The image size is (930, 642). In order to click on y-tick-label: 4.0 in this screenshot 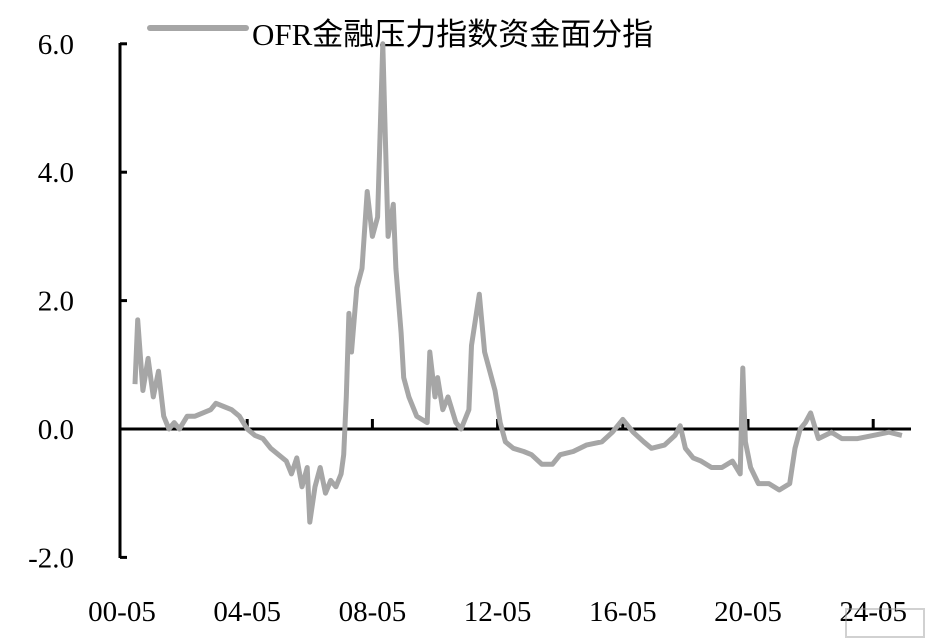, I will do `click(56, 173)`.